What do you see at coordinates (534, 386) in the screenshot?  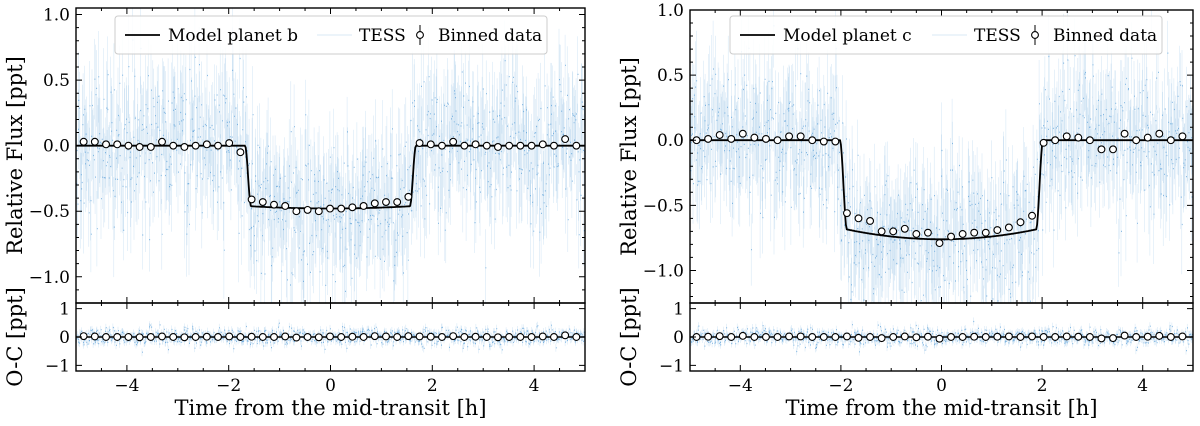 I see `x-tick-label: 4` at bounding box center [534, 386].